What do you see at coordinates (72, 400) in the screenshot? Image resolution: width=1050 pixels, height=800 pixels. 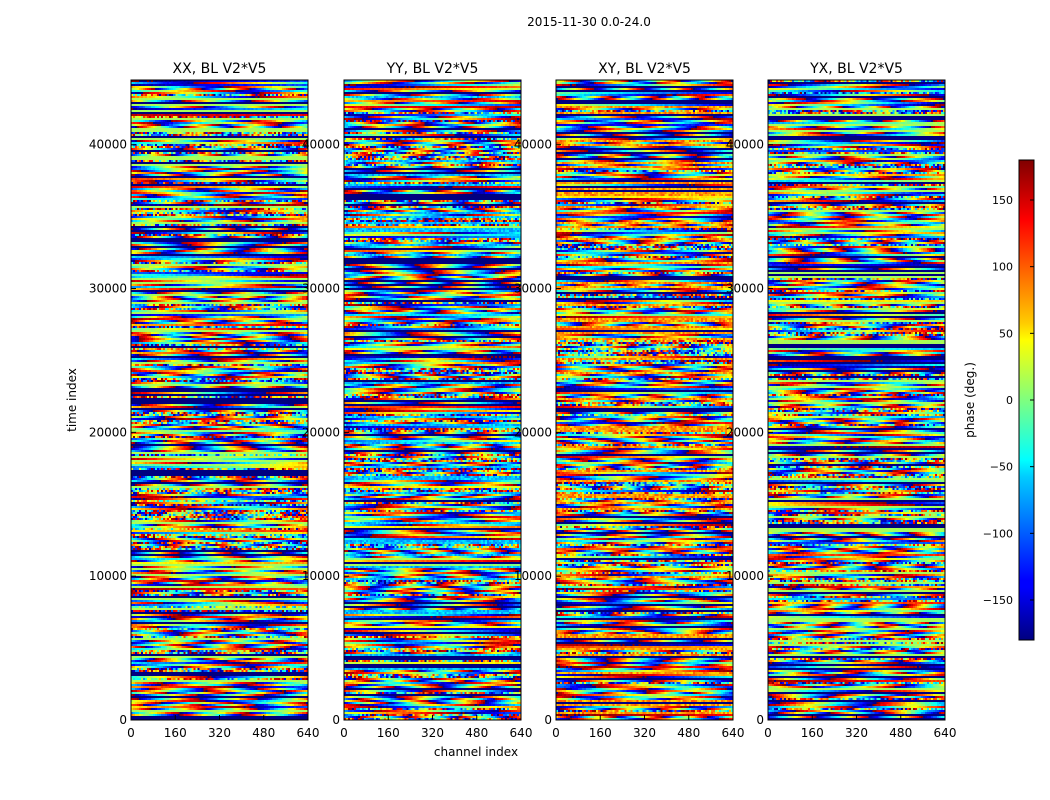 I see `y-axis-label: time index` at bounding box center [72, 400].